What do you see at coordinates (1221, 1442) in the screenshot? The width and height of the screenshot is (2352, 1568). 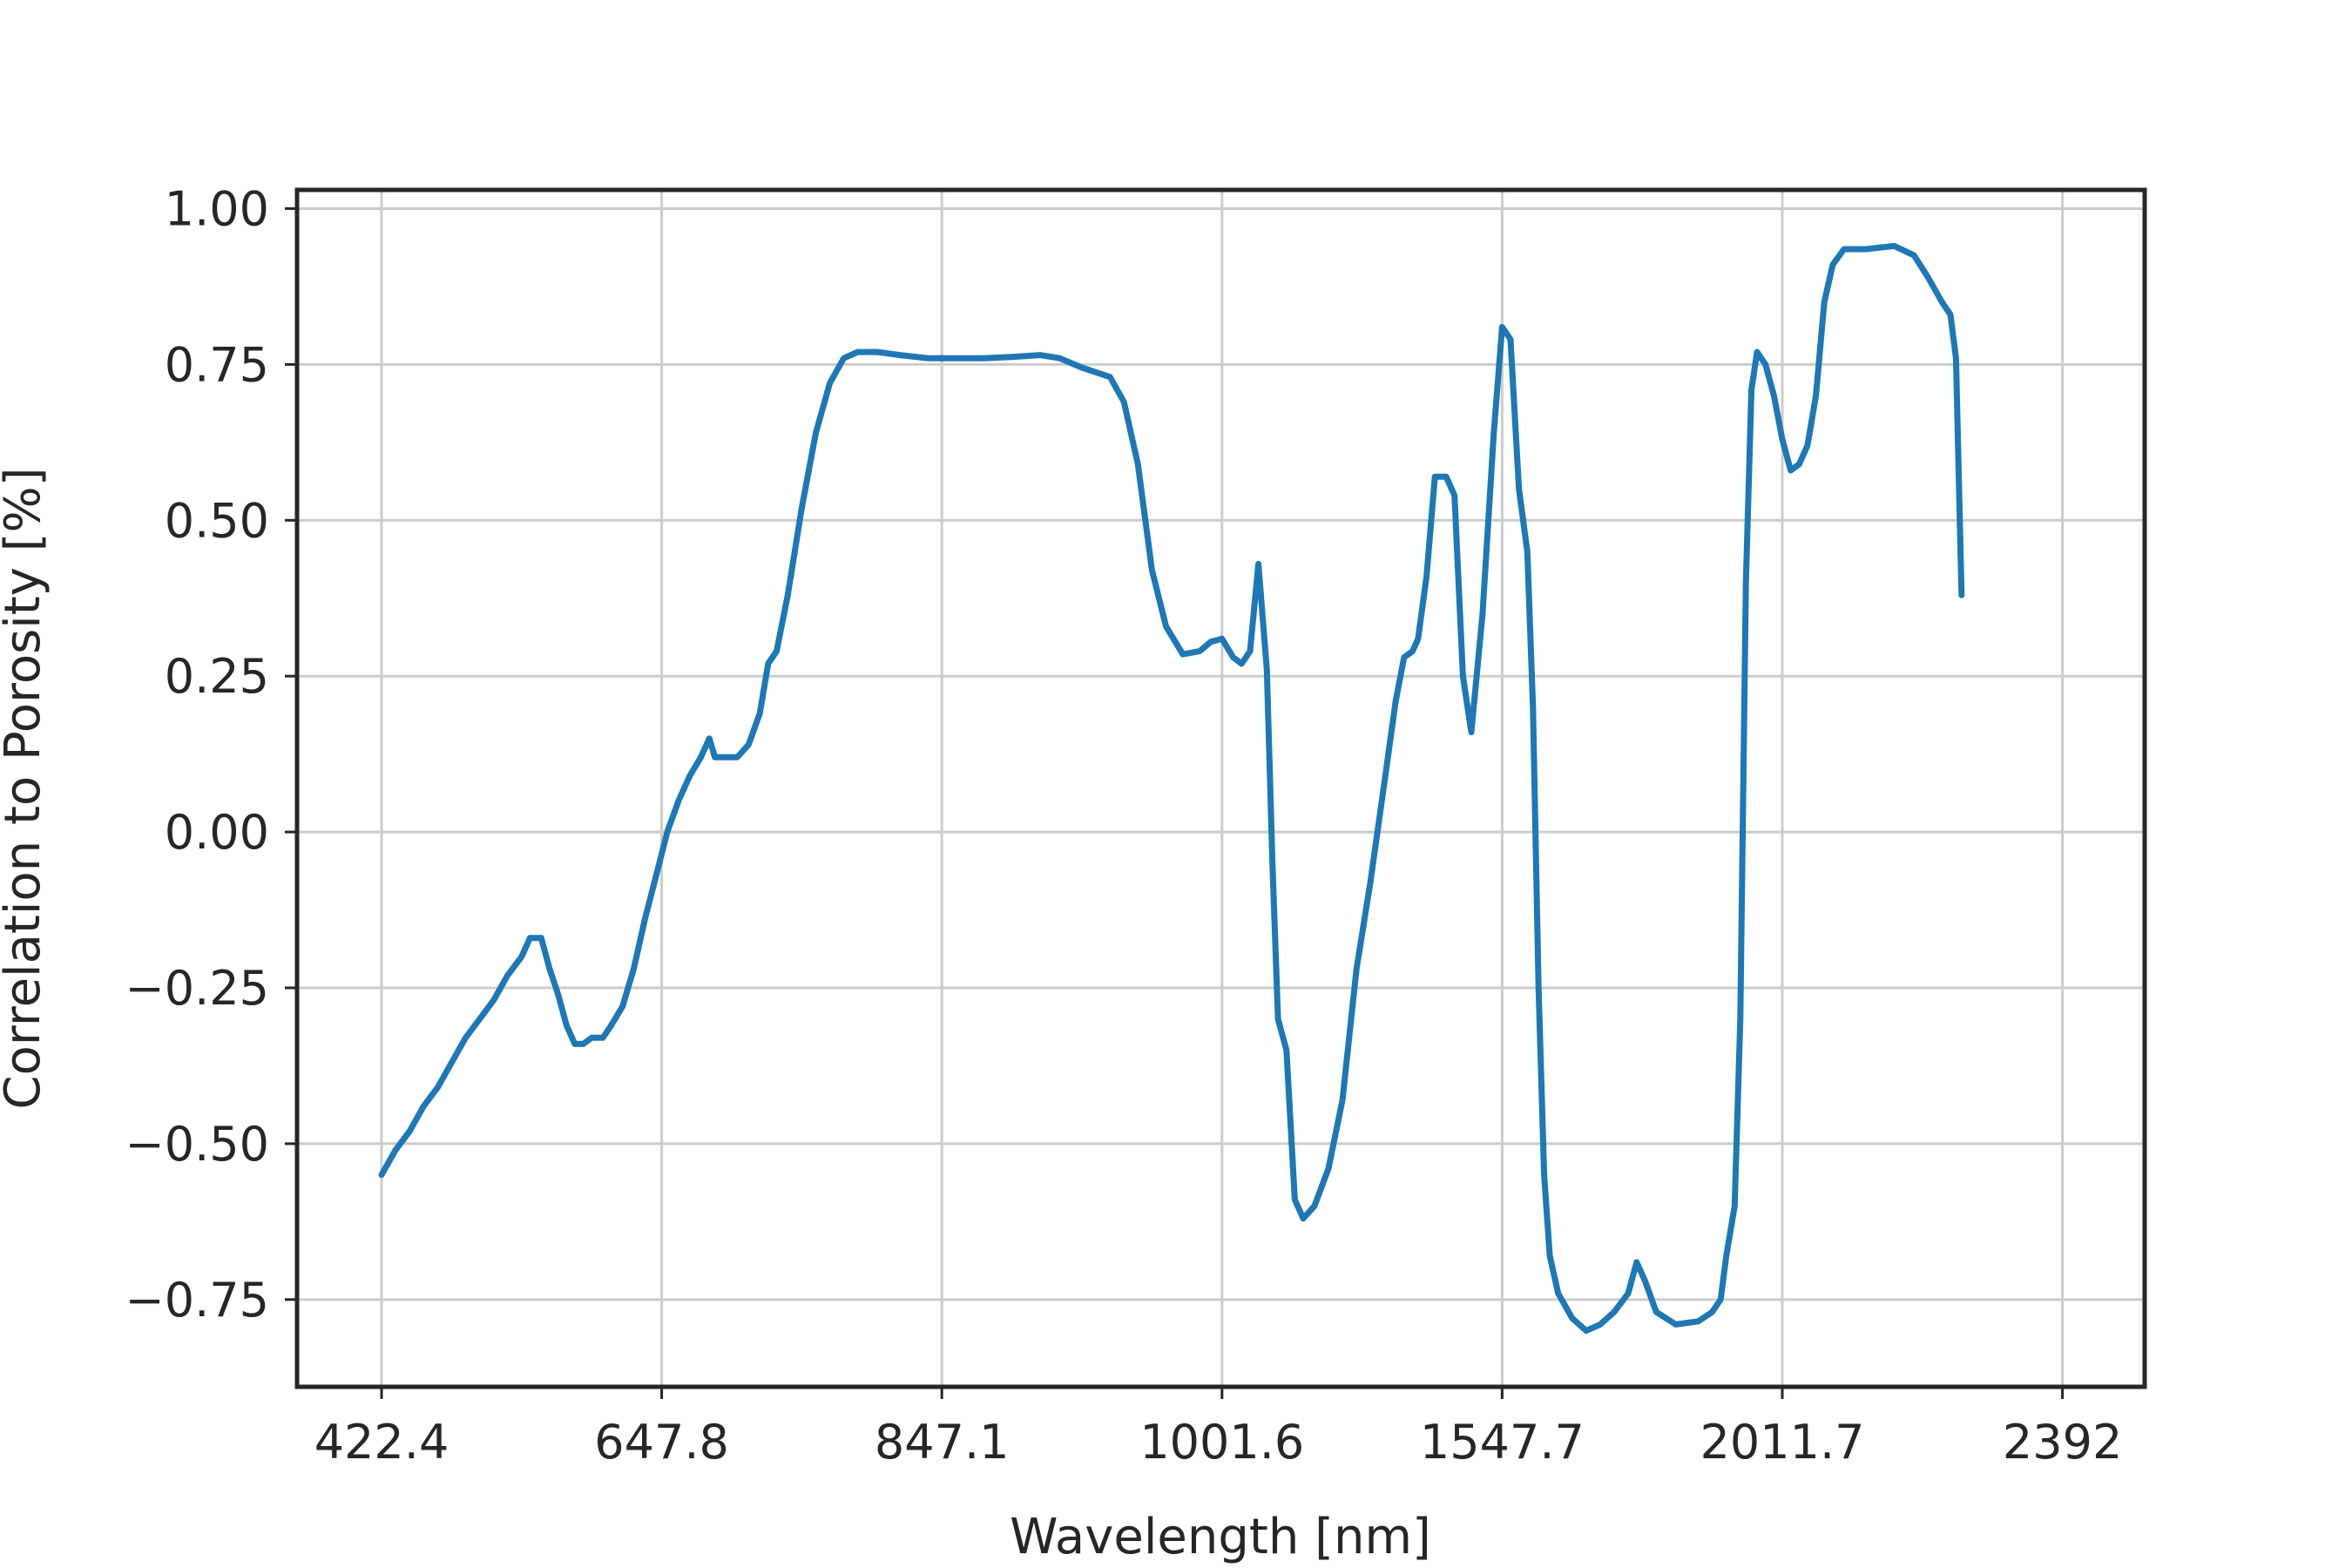 I see `x-tick-label: 1001.6` at bounding box center [1221, 1442].